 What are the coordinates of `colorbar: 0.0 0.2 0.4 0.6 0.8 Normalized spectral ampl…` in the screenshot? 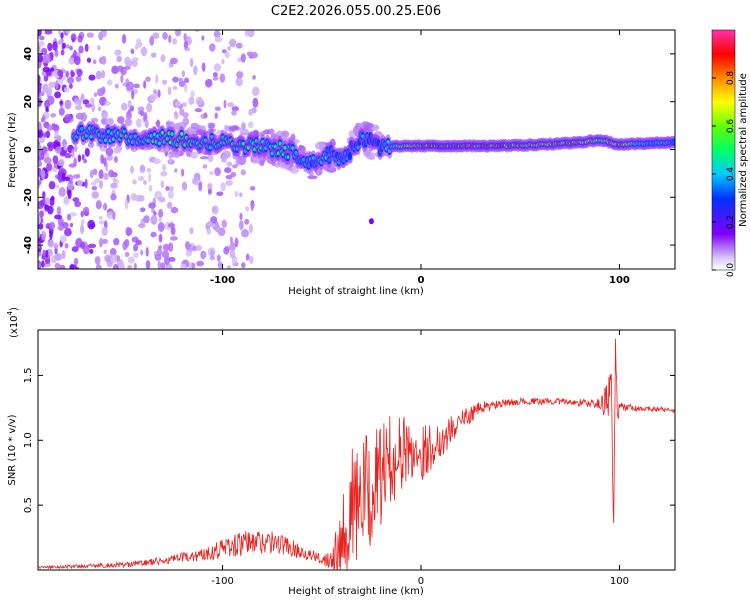 It's located at (730, 153).